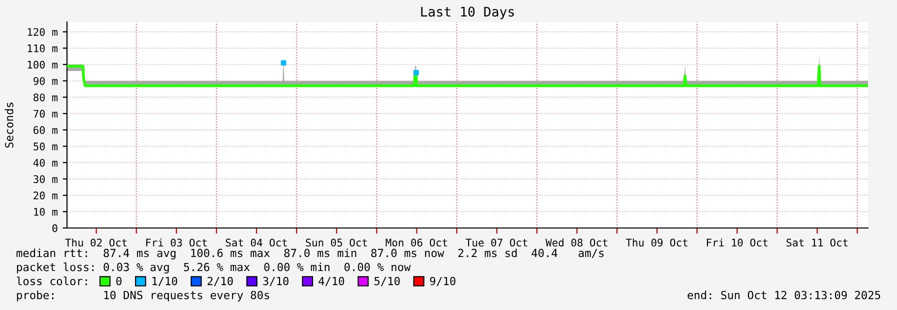 This screenshot has height=310, width=897. Describe the element at coordinates (45, 162) in the screenshot. I see `y-tick-label: 40 m` at that location.